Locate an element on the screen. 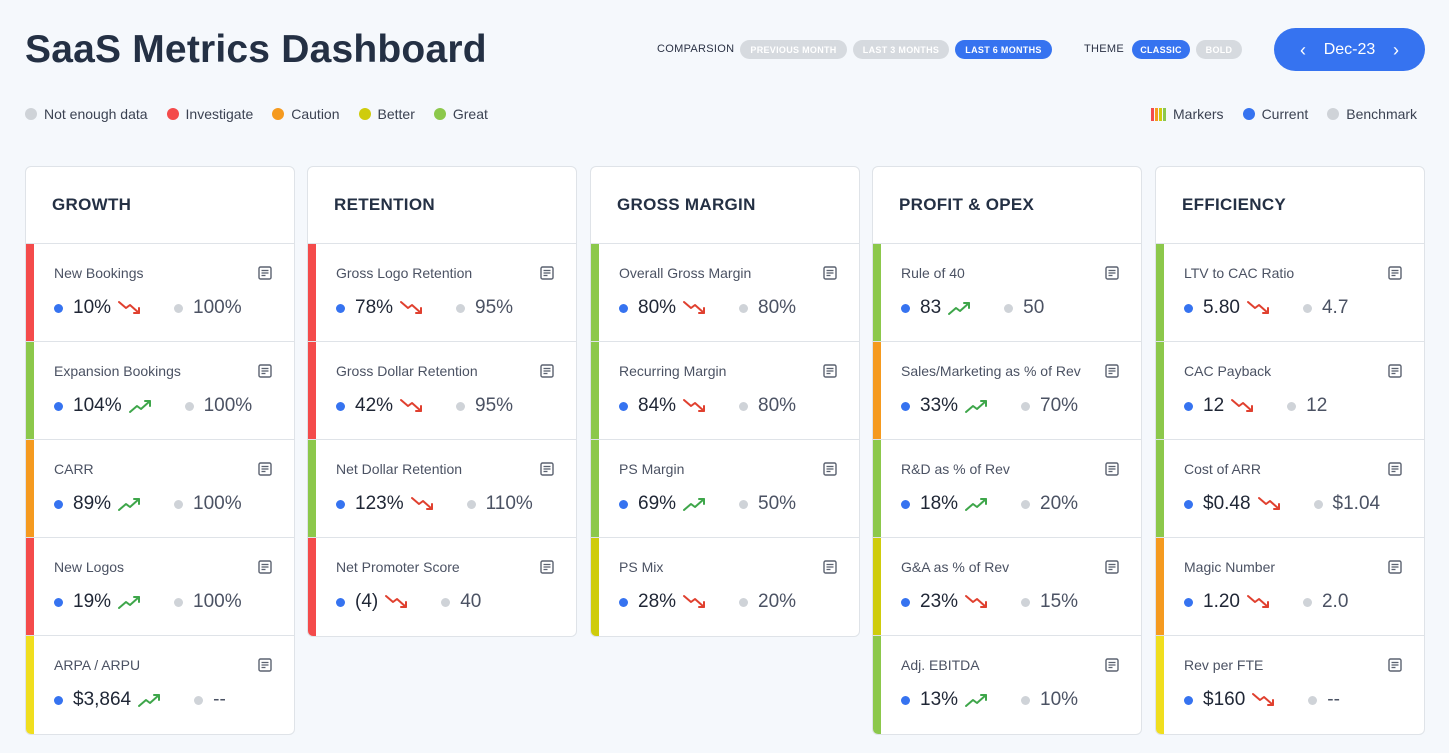 Image resolution: width=1449 pixels, height=753 pixels. current-value: 10% is located at coordinates (92, 307).